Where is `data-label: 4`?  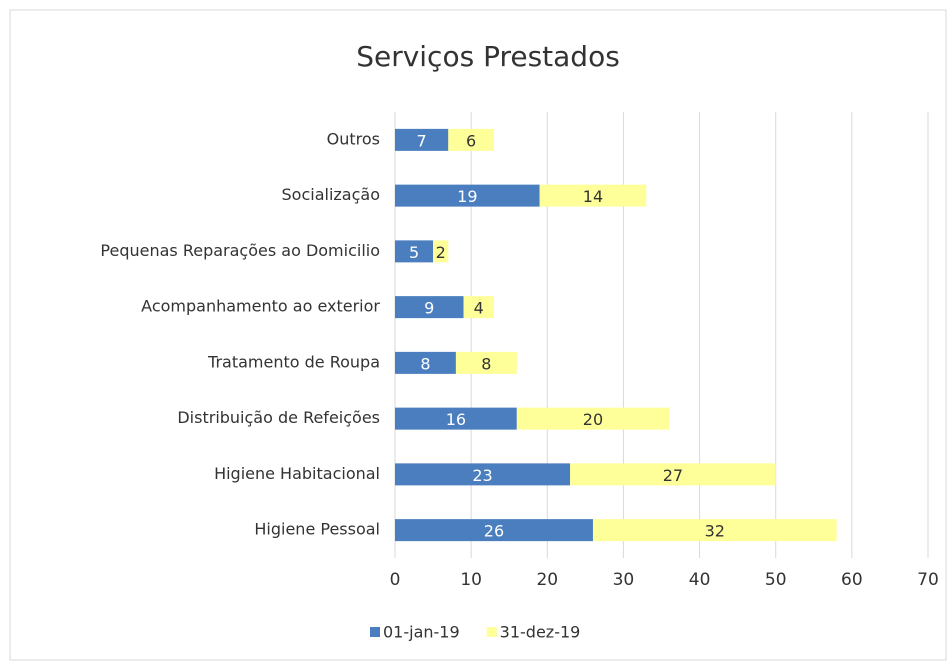 data-label: 4 is located at coordinates (479, 308).